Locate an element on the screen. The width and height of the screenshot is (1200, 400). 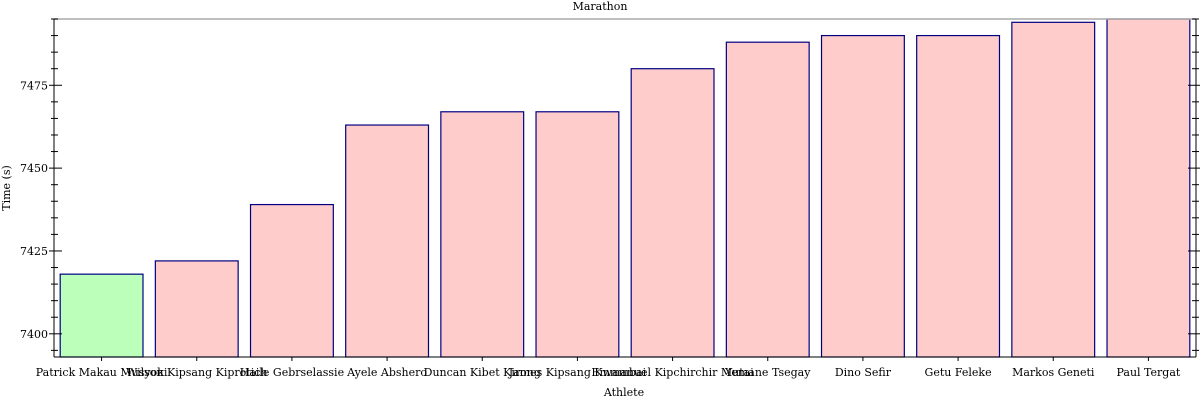
x-tick-label-7: Emmanuel Kipchirchir Mutai is located at coordinates (672, 372).